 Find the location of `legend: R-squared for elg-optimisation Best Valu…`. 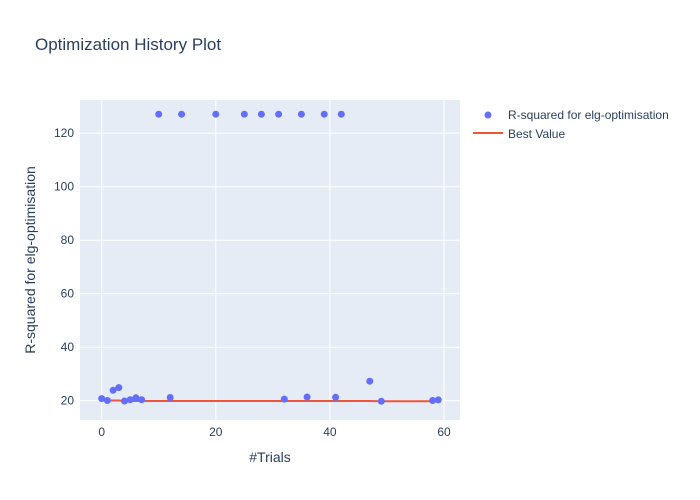

legend: R-squared for elg-optimisation Best Valu… is located at coordinates (571, 124).